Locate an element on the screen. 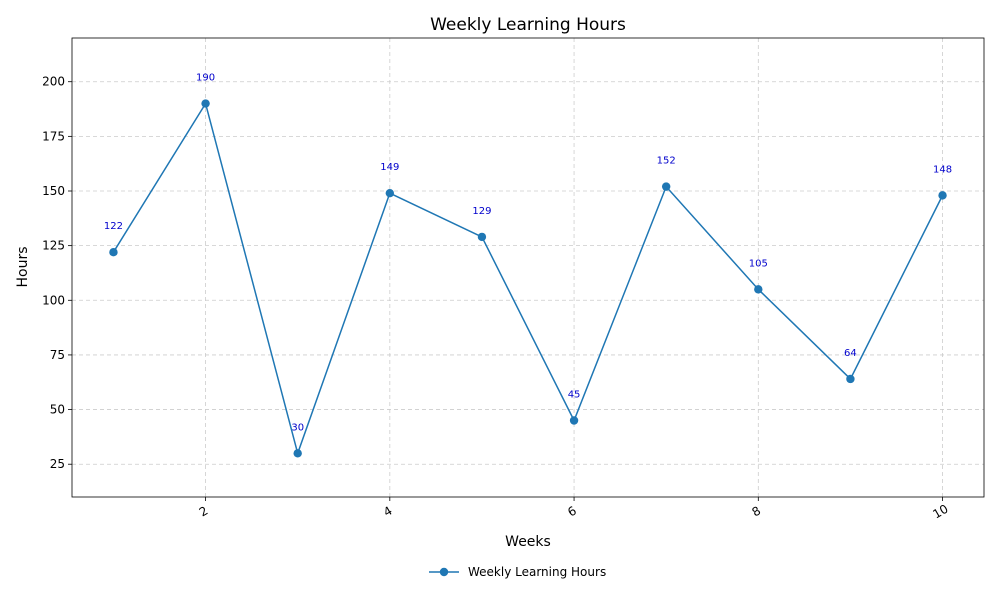 This screenshot has height=600, width=1000. x-axis-label: Weeks is located at coordinates (528, 542).